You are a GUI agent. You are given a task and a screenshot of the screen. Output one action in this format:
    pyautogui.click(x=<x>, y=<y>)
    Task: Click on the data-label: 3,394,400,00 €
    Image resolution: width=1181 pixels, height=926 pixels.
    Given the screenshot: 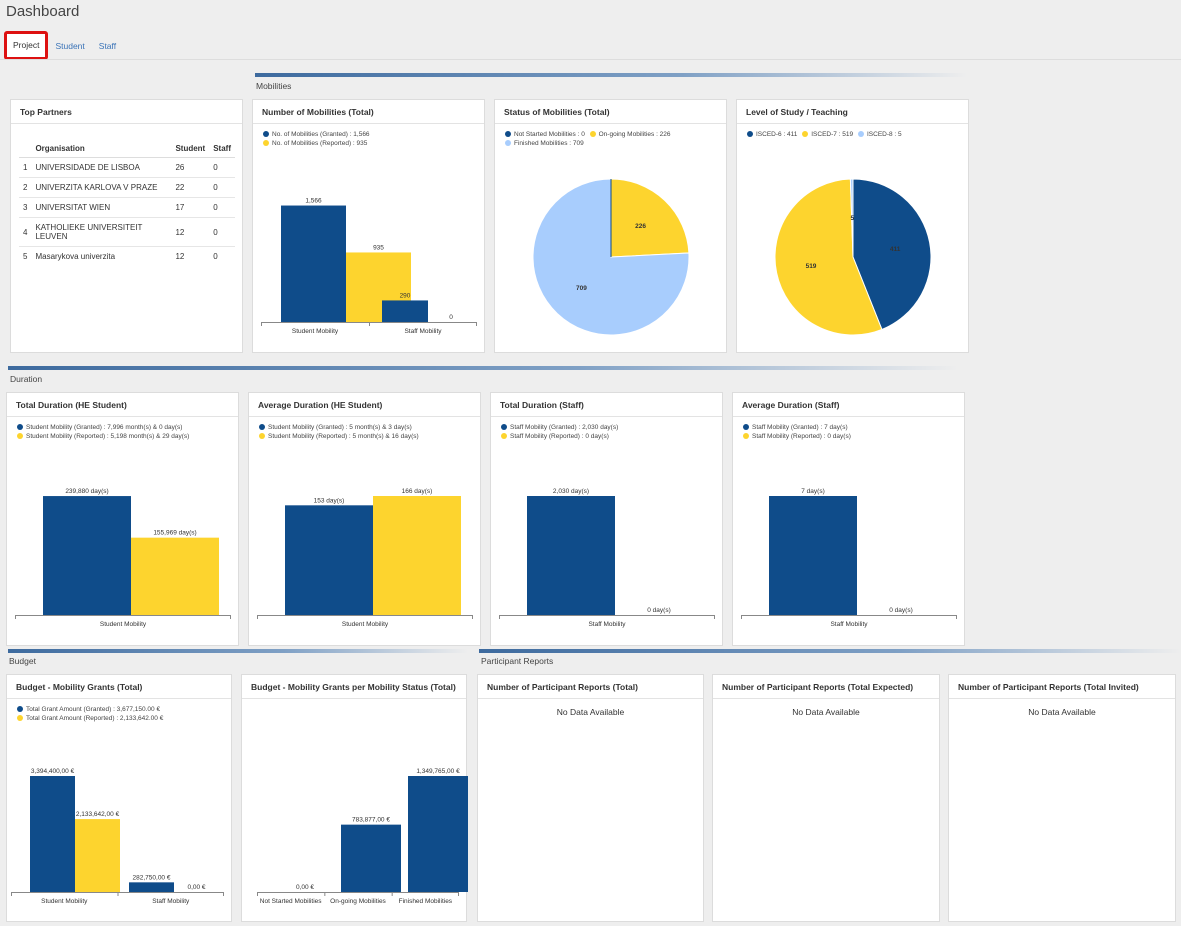 What is the action you would take?
    pyautogui.click(x=53, y=771)
    